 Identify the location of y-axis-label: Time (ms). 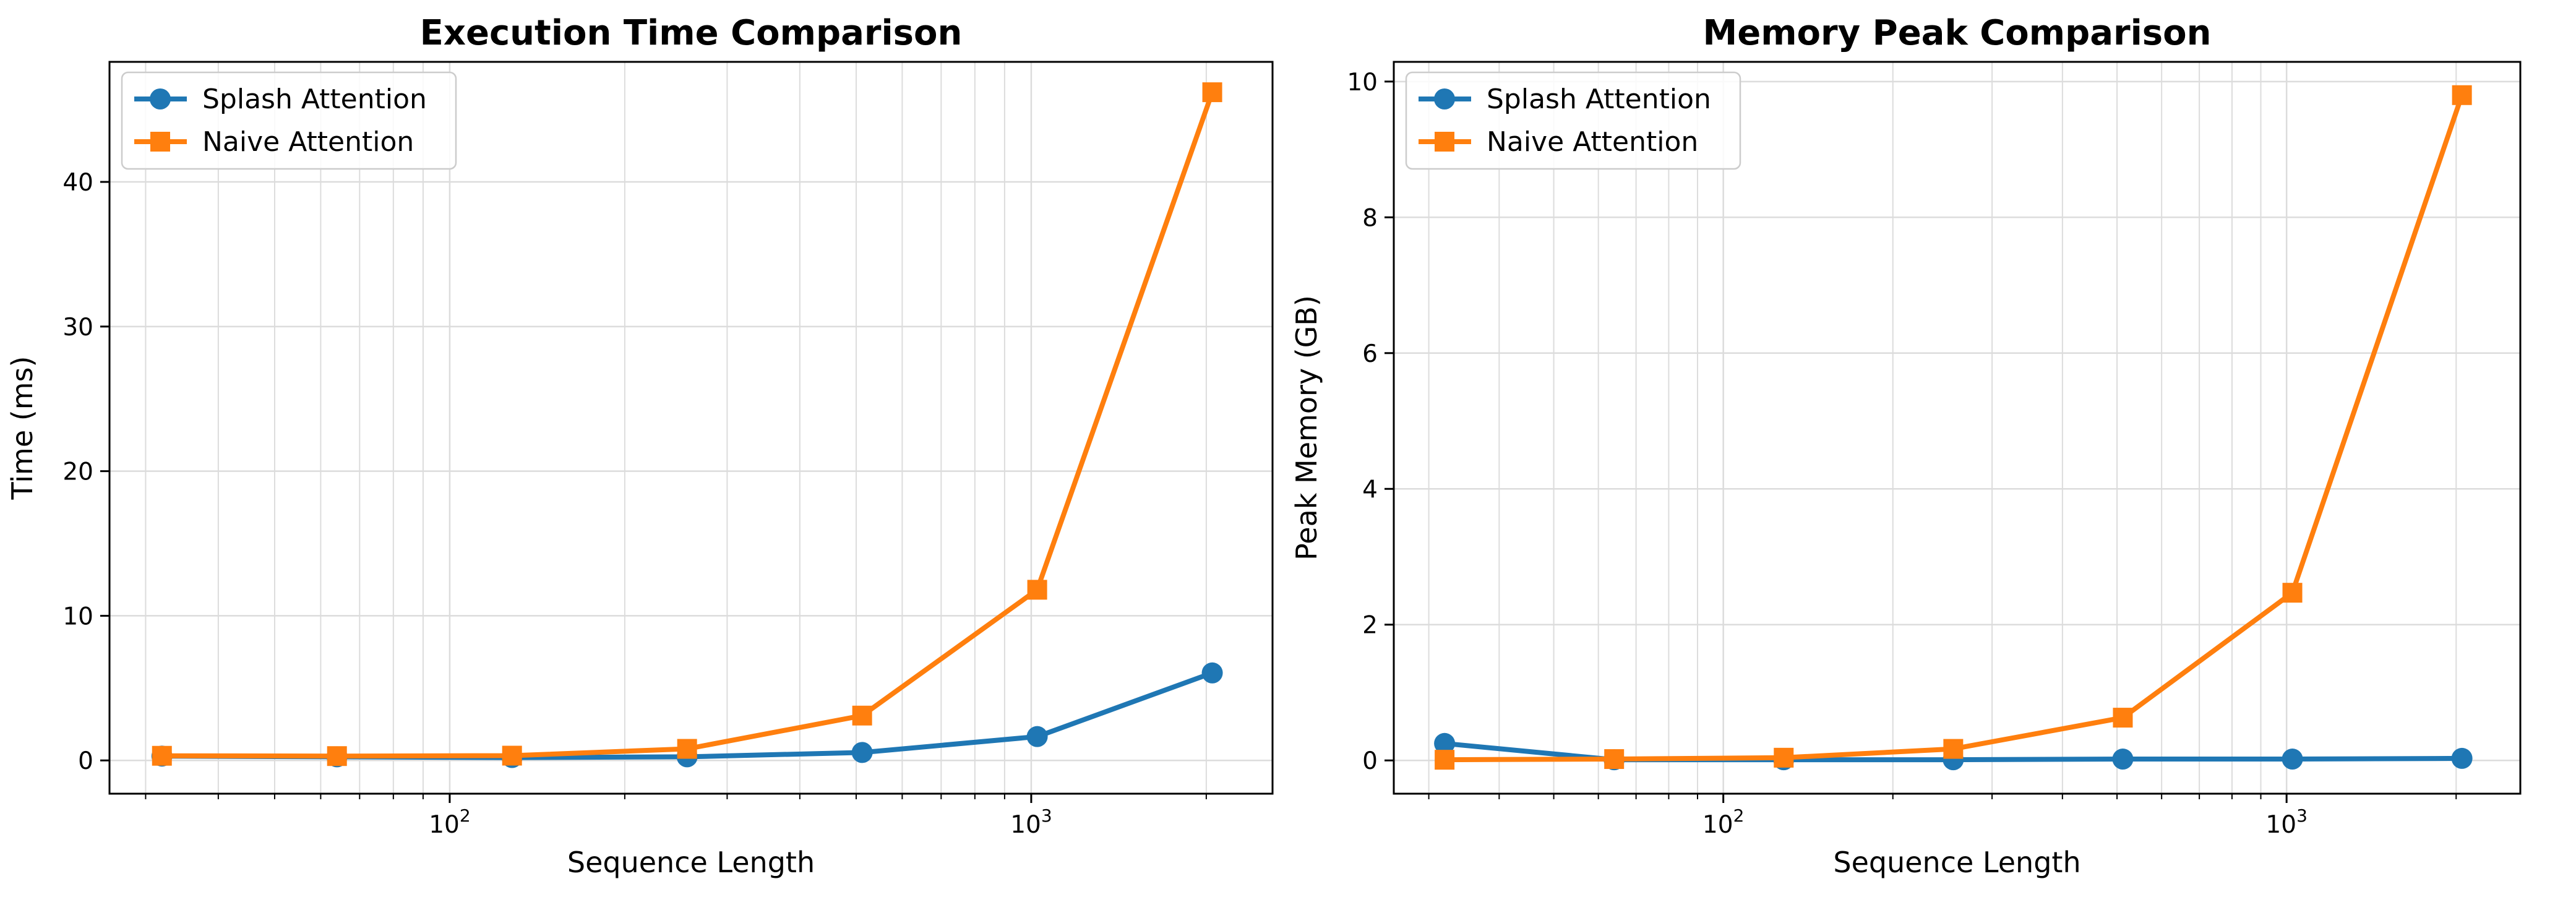
(22, 428).